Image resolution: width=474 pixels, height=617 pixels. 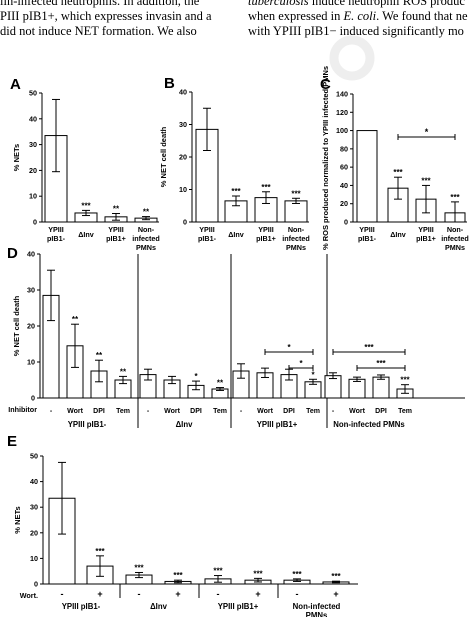 I want to click on significance-label: *, so click(x=196, y=376).